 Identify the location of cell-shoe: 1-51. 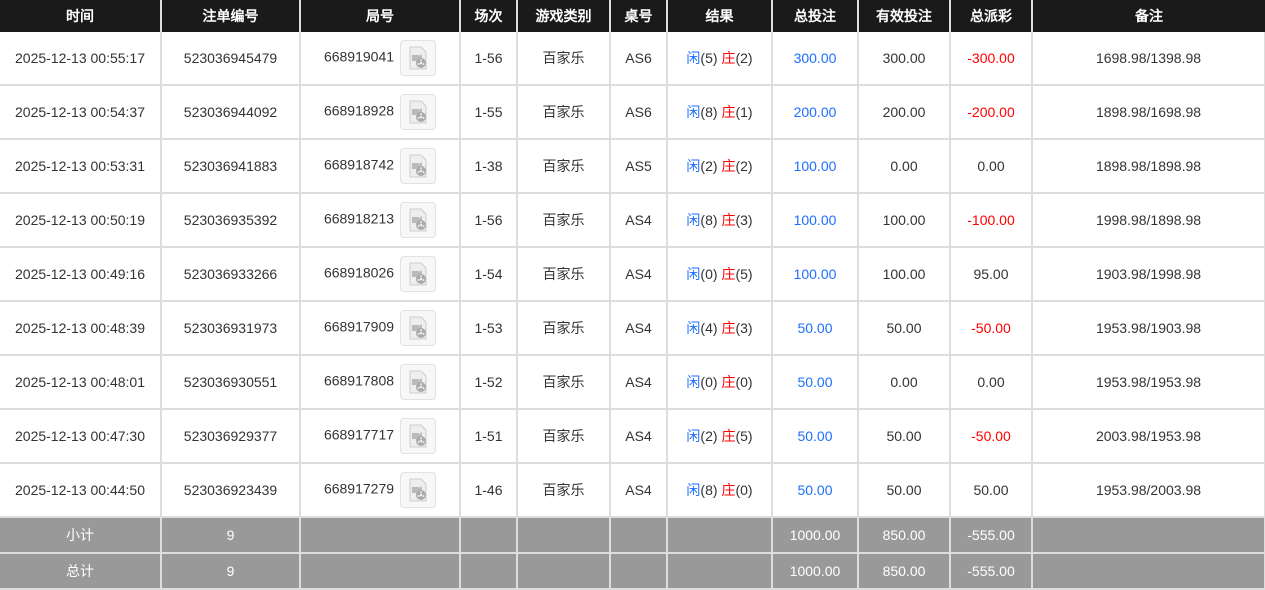
(488, 436).